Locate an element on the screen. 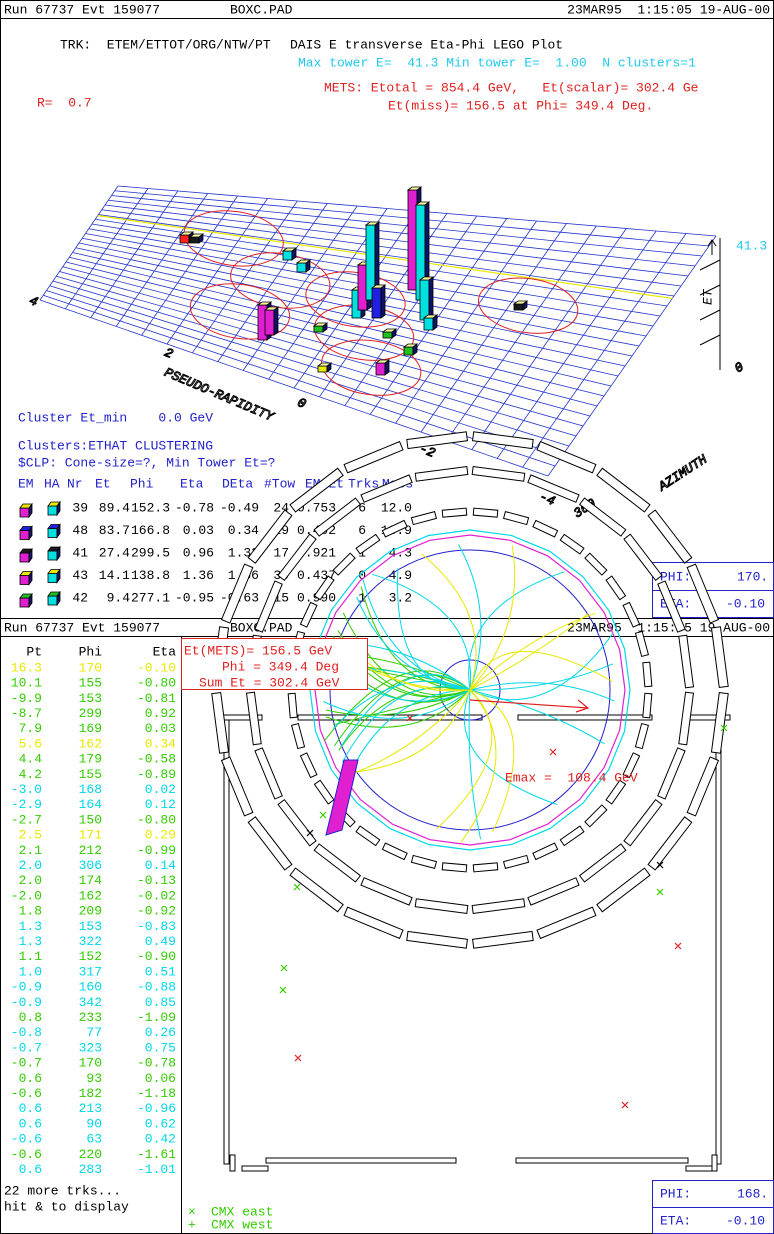 This screenshot has width=774, height=1234. track-cell: 322 is located at coordinates (90, 941).